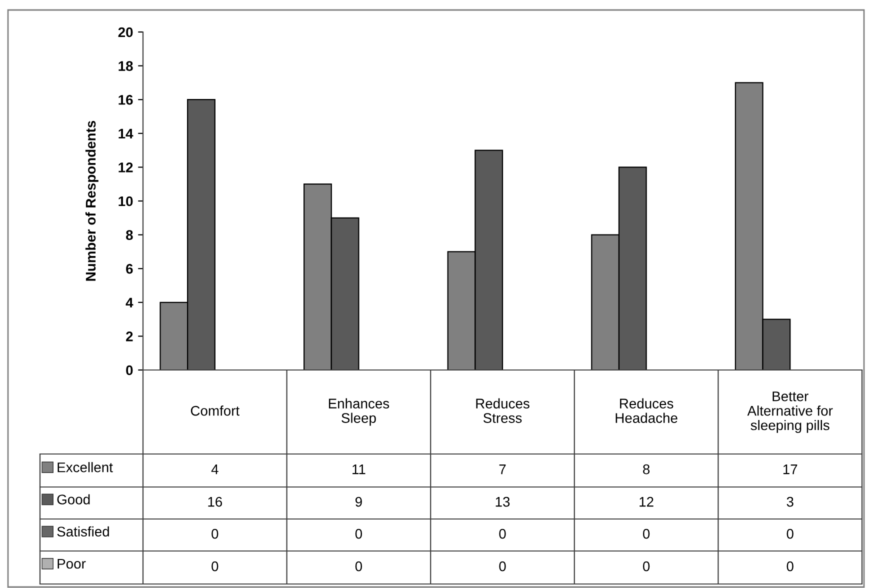  I want to click on x-tick-label: Reduces Headache, so click(647, 410).